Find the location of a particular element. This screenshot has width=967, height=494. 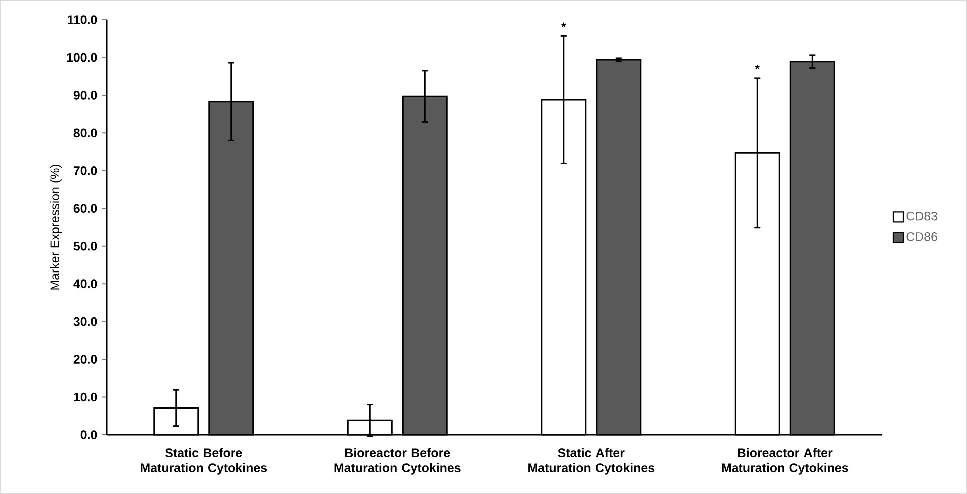

y-tick-label: 90.0 is located at coordinates (86, 95).